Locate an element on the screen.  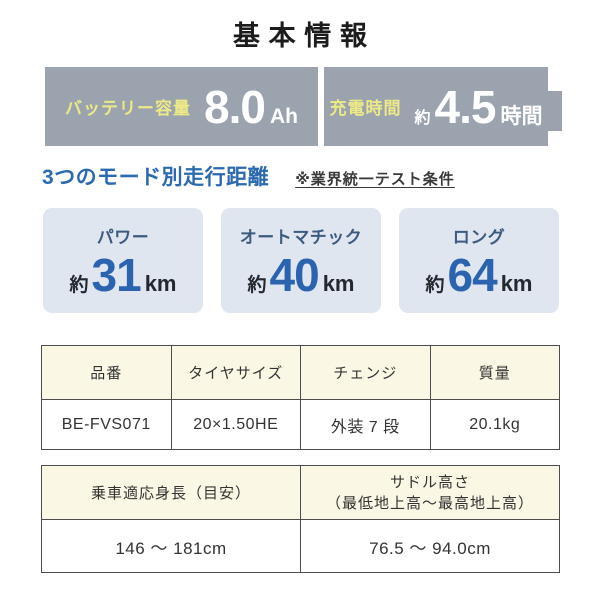
mode-card-automatic: オートマチック 約 40 km is located at coordinates (301, 260).